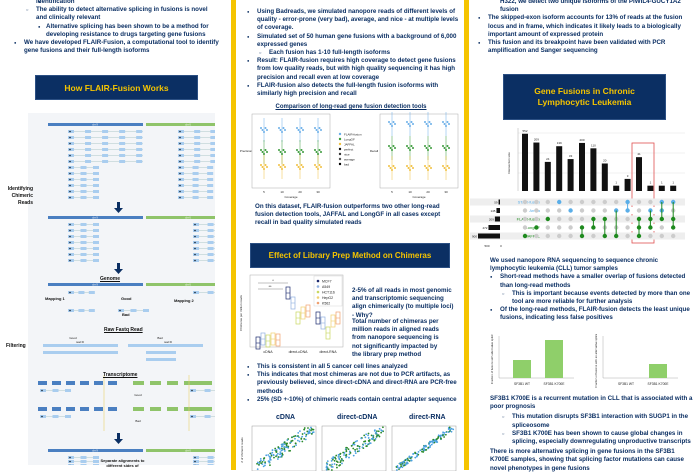  Describe the element at coordinates (326, 287) in the screenshot. I see `legend-label: A549` at that location.